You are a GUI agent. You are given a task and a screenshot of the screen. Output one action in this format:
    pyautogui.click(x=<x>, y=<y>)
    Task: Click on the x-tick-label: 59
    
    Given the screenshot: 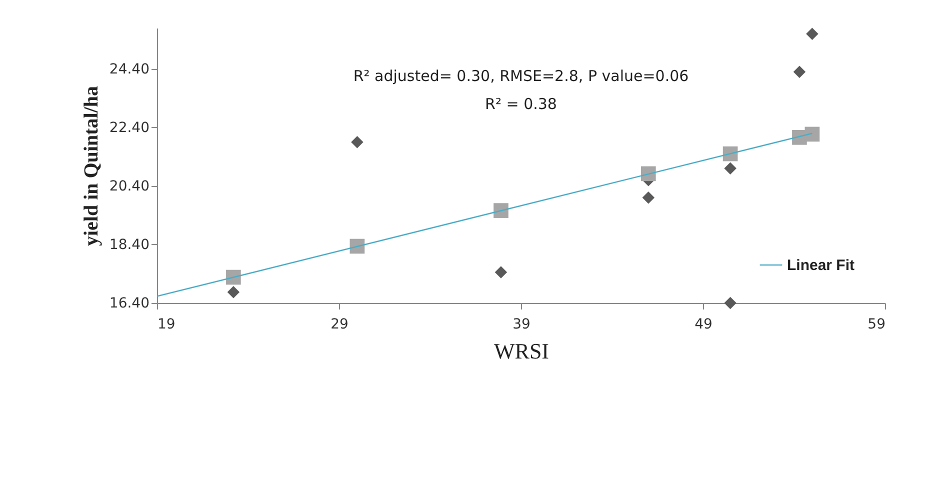 What is the action you would take?
    pyautogui.click(x=877, y=324)
    